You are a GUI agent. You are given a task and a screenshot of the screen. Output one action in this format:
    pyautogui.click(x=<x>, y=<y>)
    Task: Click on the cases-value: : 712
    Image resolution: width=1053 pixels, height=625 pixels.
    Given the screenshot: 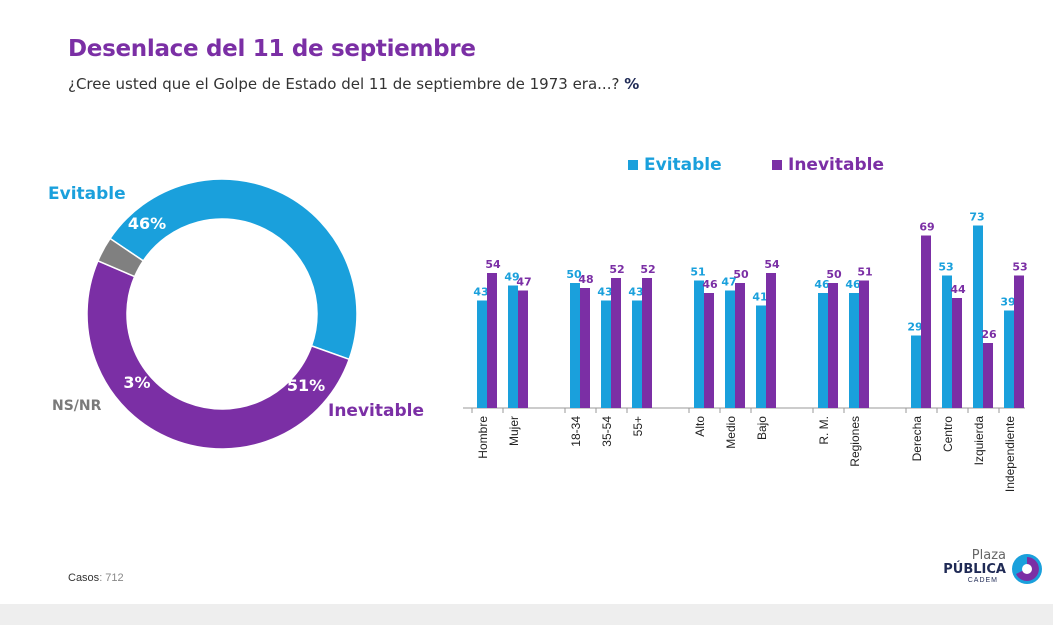 What is the action you would take?
    pyautogui.click(x=111, y=578)
    